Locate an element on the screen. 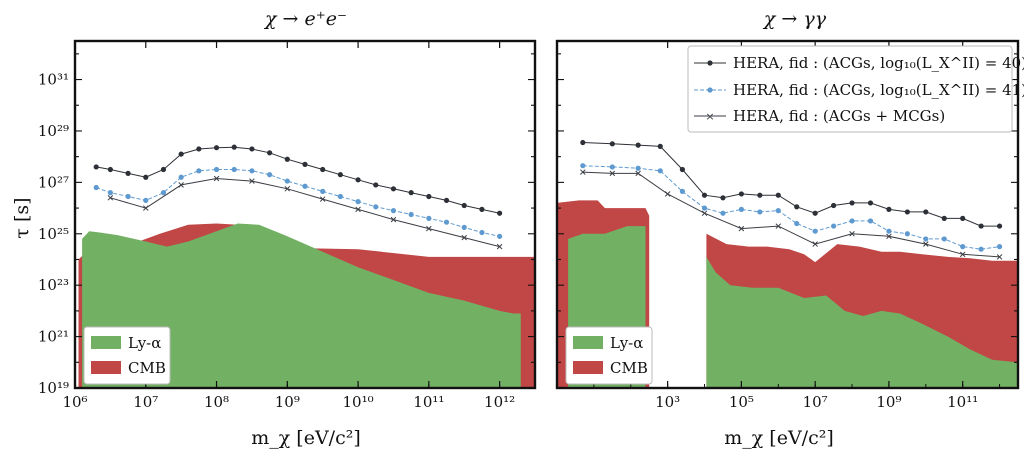  x-tick-label: 10⁵ is located at coordinates (741, 402).